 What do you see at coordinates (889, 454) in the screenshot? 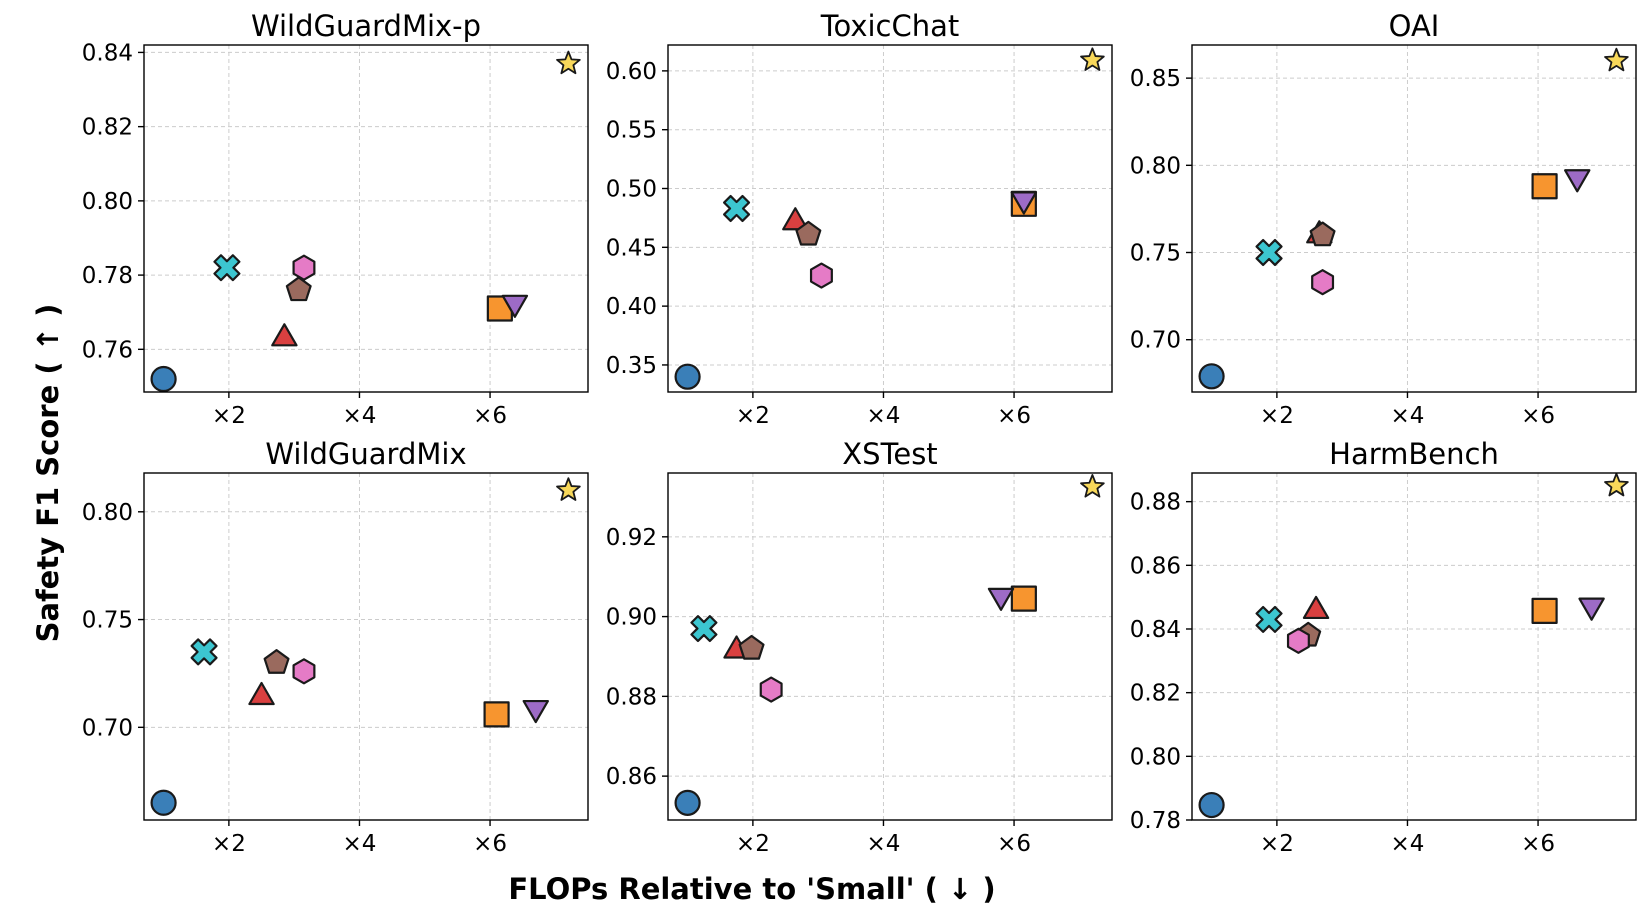
I see `subplot-title: XSTest` at bounding box center [889, 454].